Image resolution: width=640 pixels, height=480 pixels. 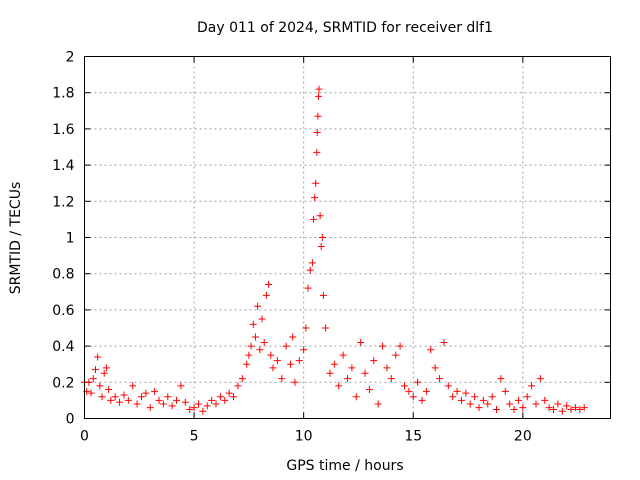 What do you see at coordinates (70, 58) in the screenshot?
I see `y-tick-label: 2` at bounding box center [70, 58].